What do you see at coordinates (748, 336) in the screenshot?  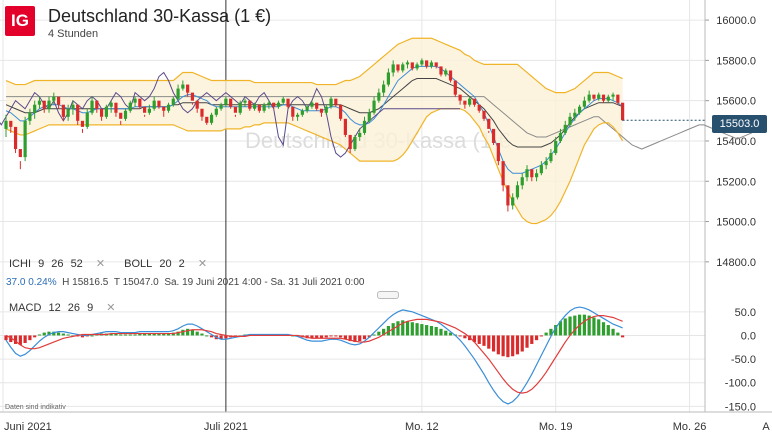 I see `macd-y-tick-label: 0.0` at bounding box center [748, 336].